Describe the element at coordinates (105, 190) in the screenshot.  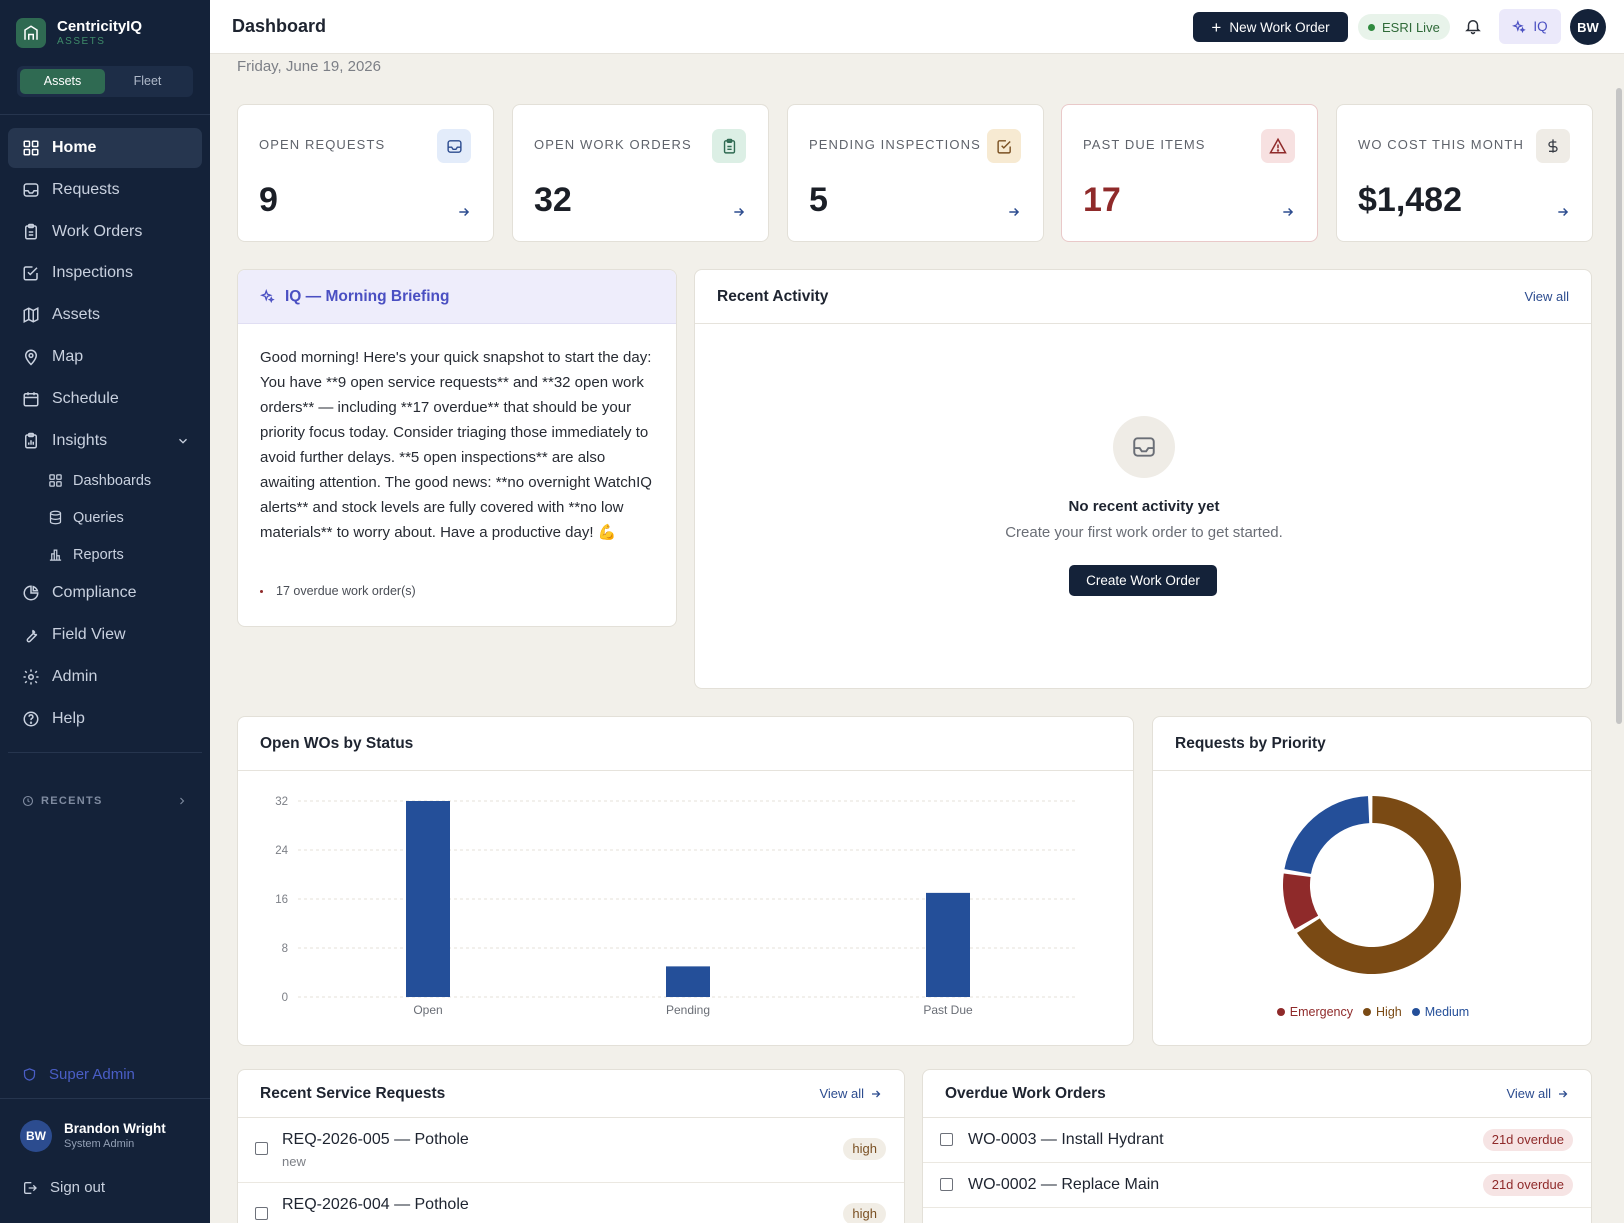
I see `nav-requests: Requests` at that location.